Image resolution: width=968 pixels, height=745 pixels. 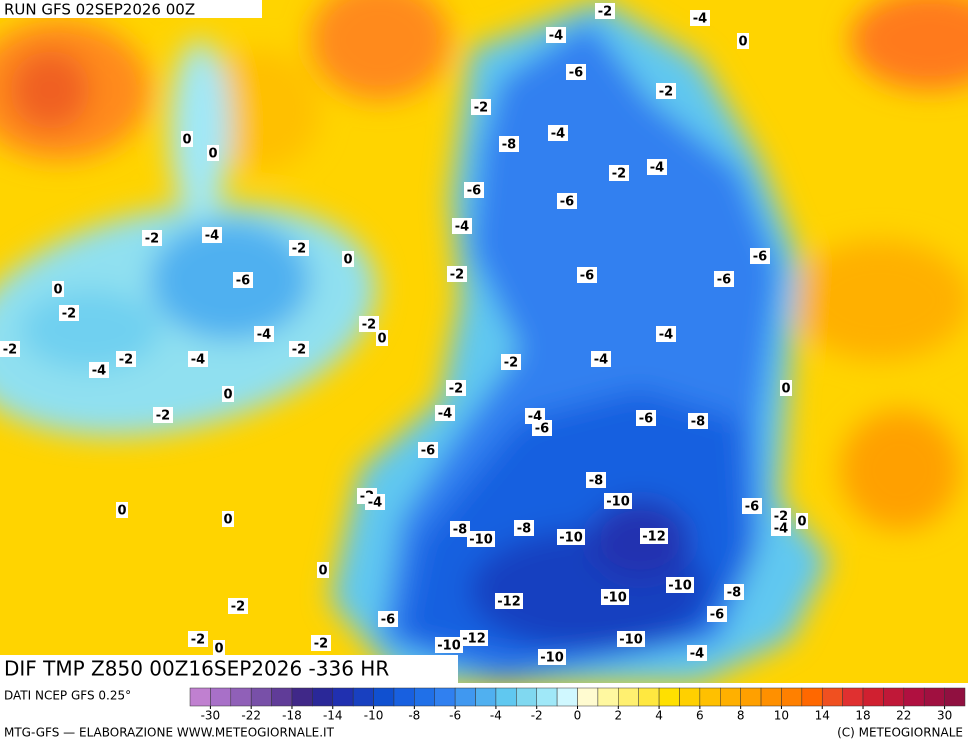 I want to click on field-box, so click(x=229, y=669).